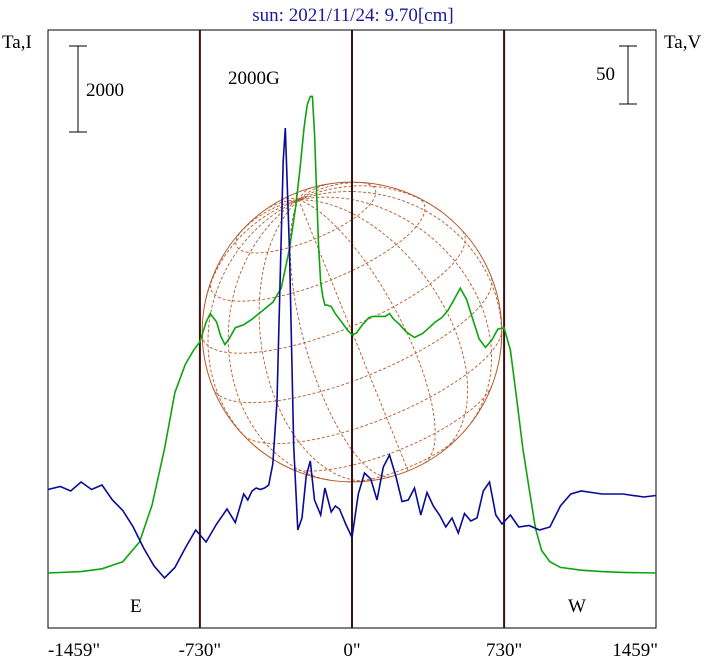  What do you see at coordinates (254, 78) in the screenshot?
I see `peak-annotation: 2000G` at bounding box center [254, 78].